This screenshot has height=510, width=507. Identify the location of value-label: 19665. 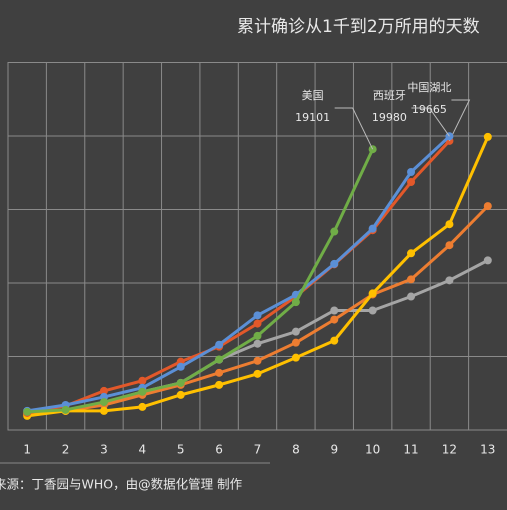
(429, 109).